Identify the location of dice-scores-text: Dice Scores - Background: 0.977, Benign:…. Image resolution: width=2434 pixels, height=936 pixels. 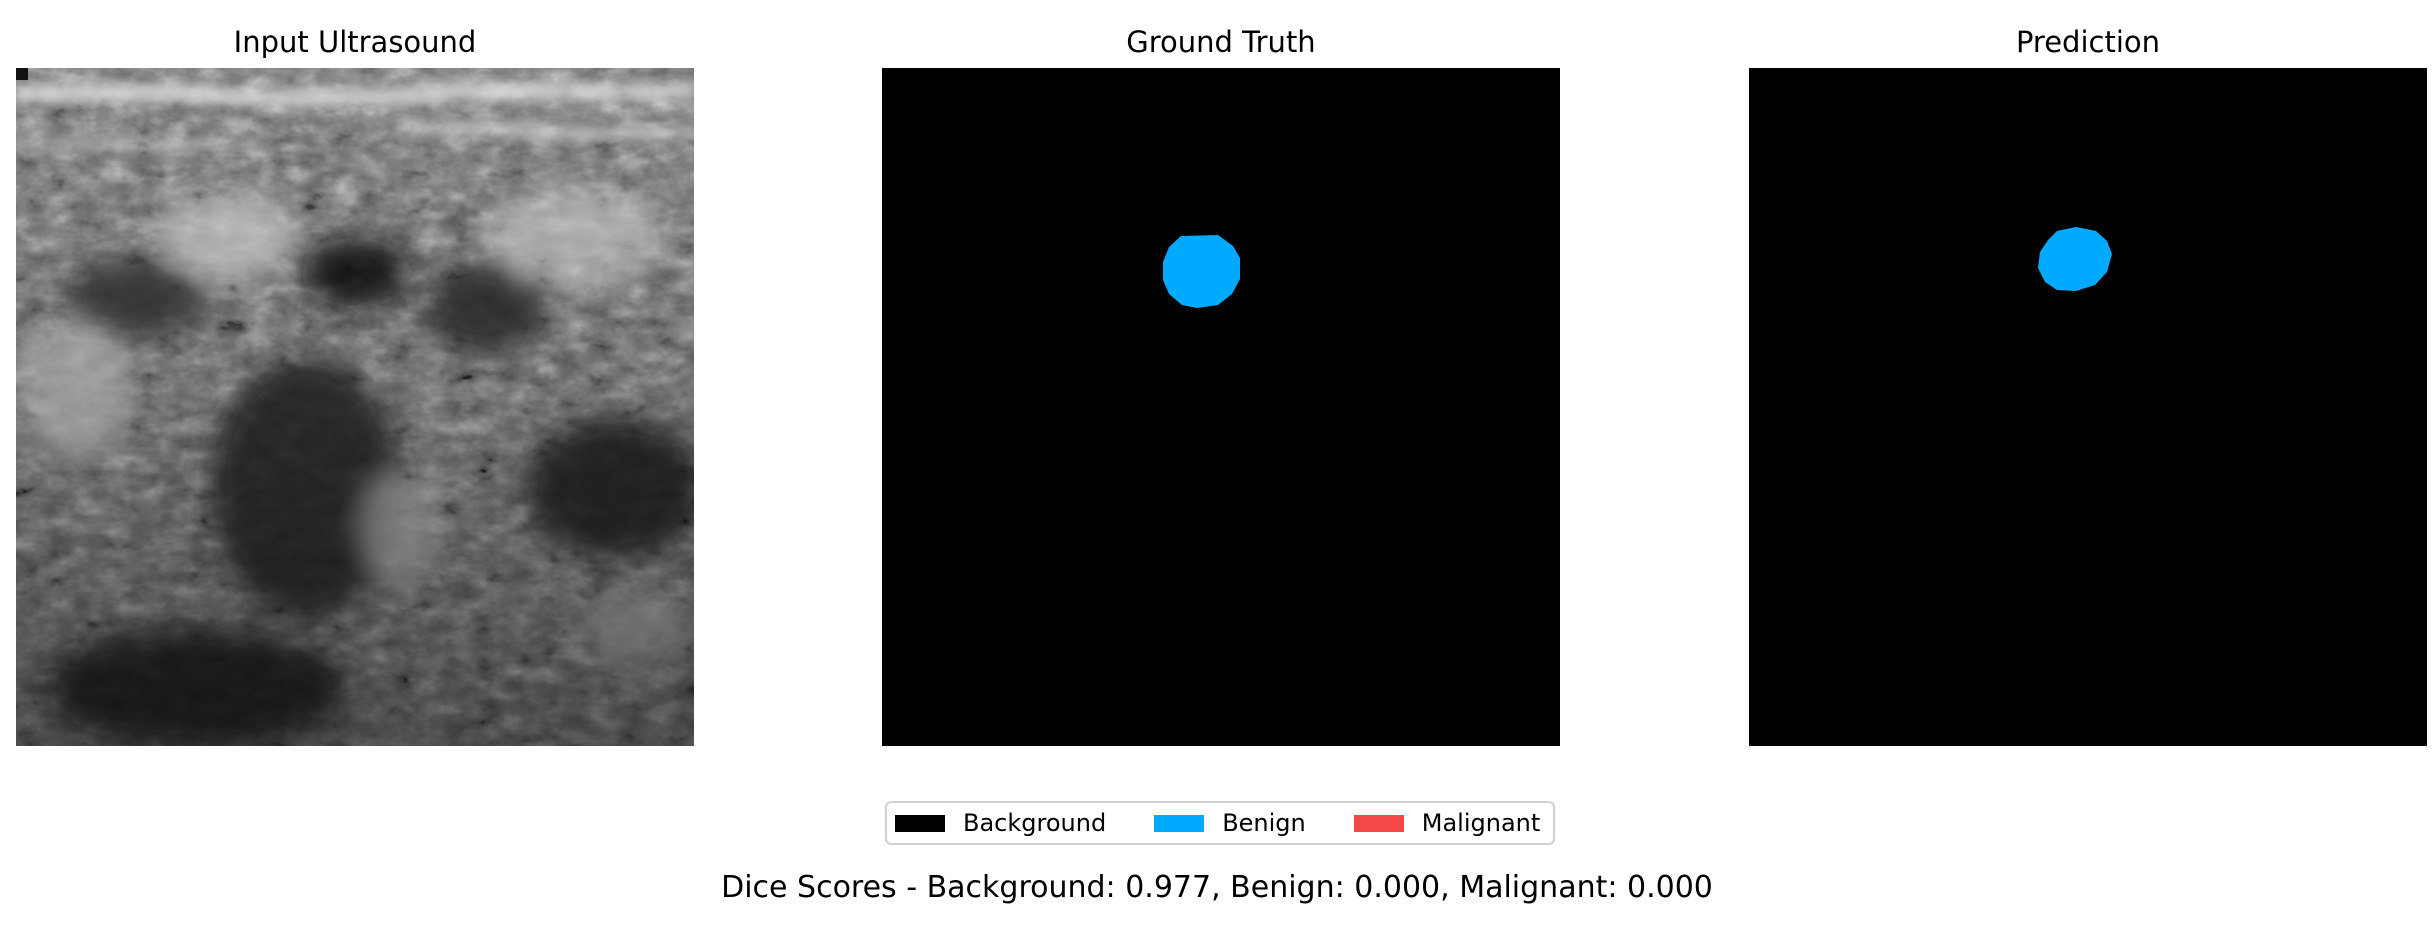
(1217, 887).